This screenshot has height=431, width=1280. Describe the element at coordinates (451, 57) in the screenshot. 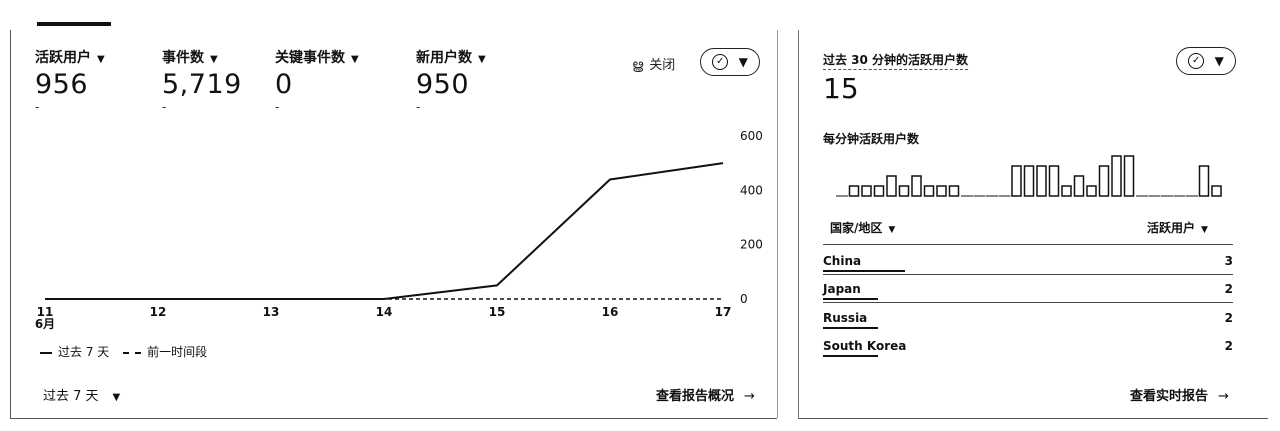

I see `metric-label: 新用户数 ▼` at that location.